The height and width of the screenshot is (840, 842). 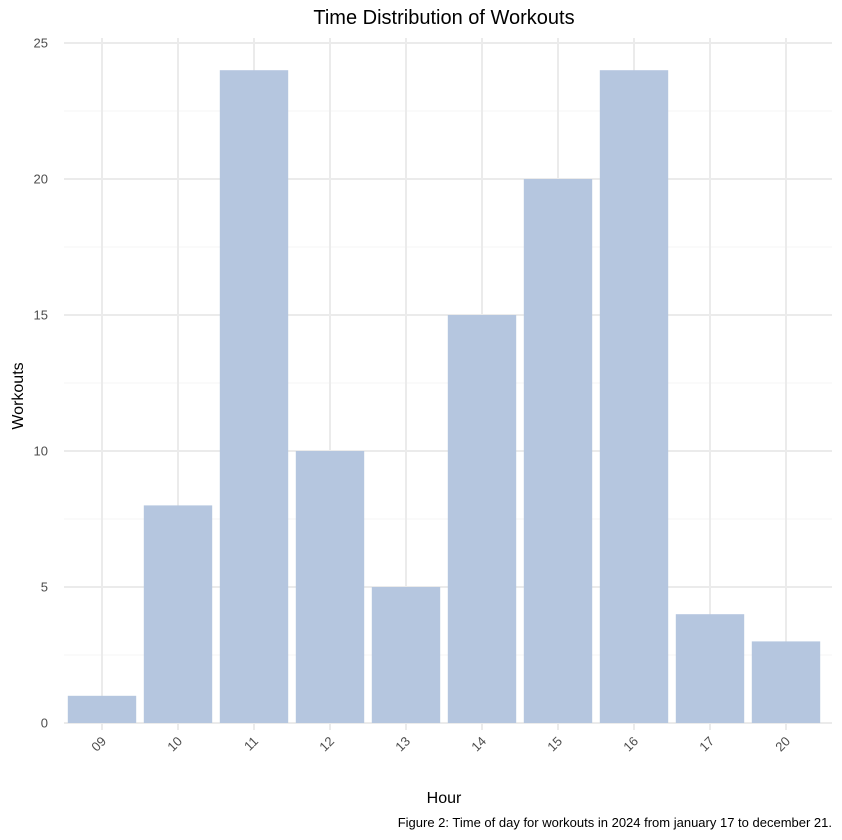 What do you see at coordinates (41, 315) in the screenshot?
I see `y-tick-label: 15` at bounding box center [41, 315].